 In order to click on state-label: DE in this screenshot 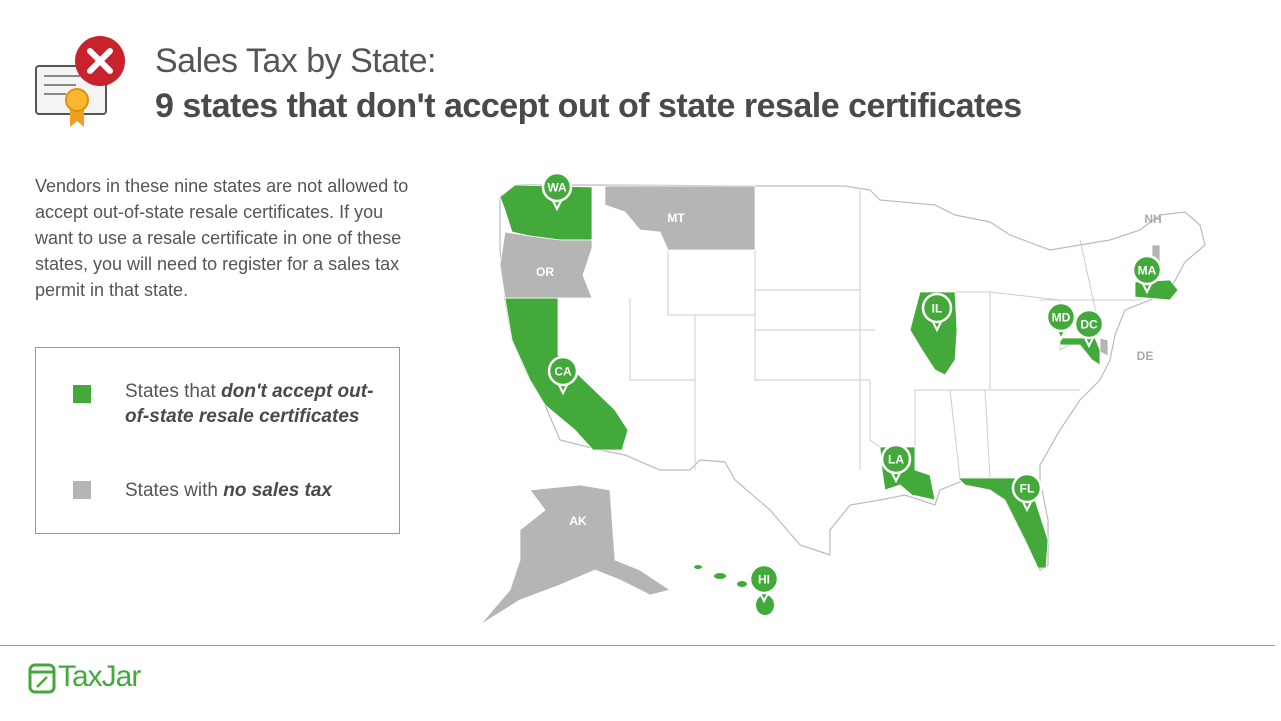, I will do `click(1145, 356)`.